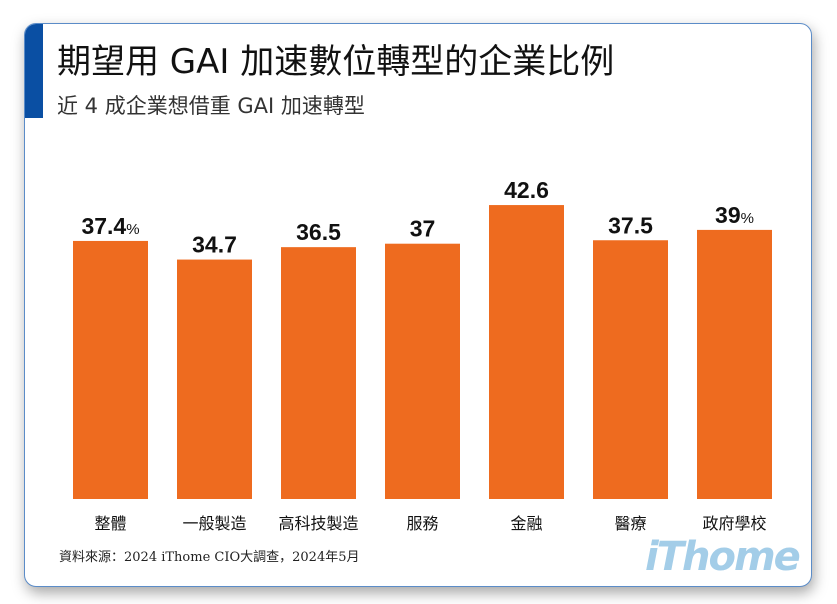 The width and height of the screenshot is (837, 604). Describe the element at coordinates (723, 557) in the screenshot. I see `ithome-logo: iThome` at that location.